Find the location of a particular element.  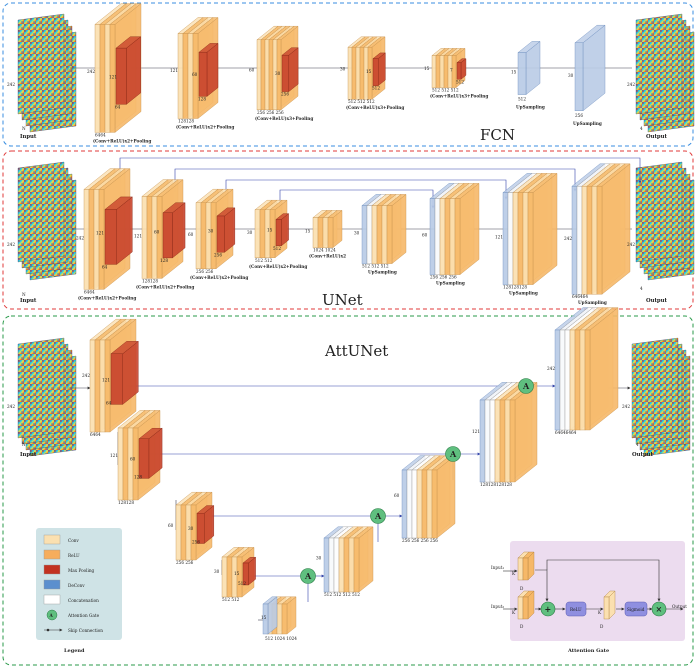

fcn-upsampling-caption: UpSampling is located at coordinates (530, 107).